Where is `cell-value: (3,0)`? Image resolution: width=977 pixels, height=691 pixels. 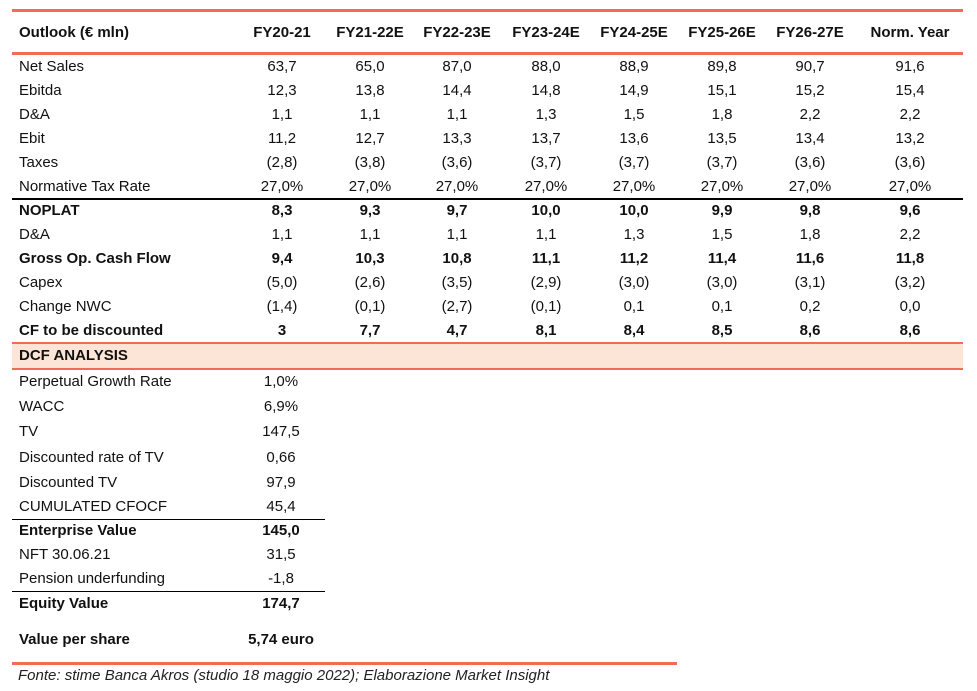 cell-value: (3,0) is located at coordinates (722, 282).